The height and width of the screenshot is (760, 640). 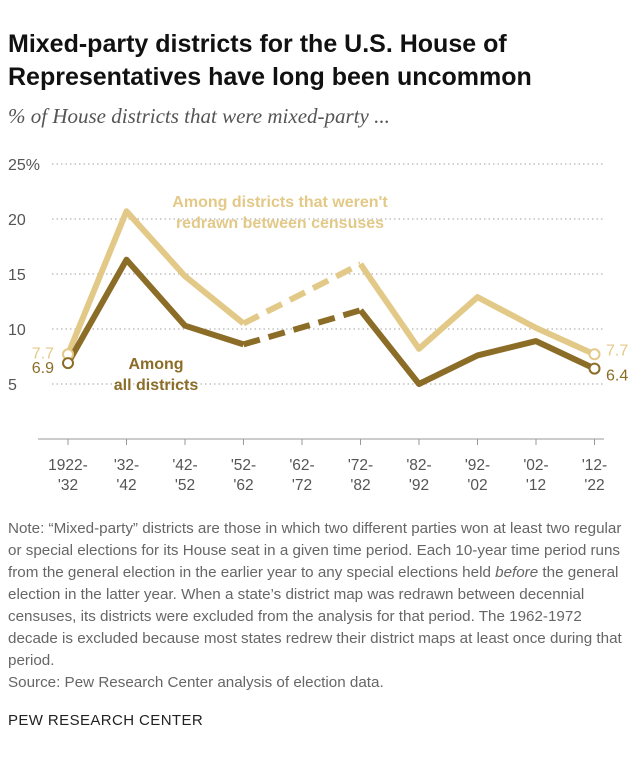 What do you see at coordinates (156, 385) in the screenshot?
I see `series-label: all districts` at bounding box center [156, 385].